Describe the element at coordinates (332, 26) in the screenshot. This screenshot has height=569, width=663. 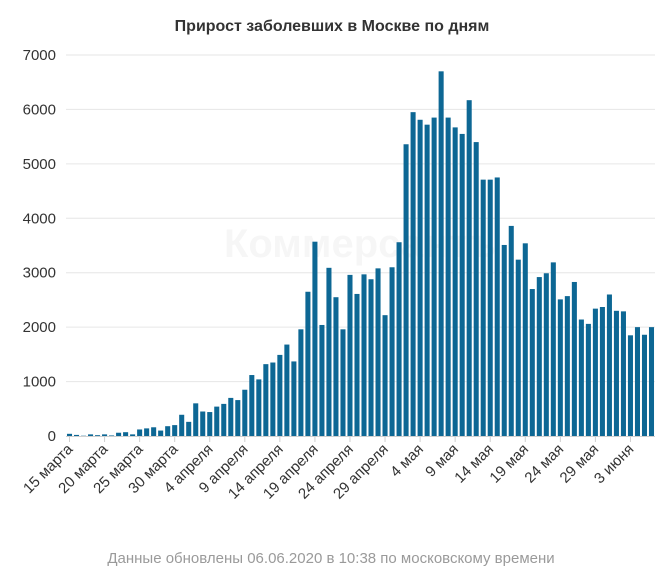
I see `chart-title: Прирост заболевших в Москве по дням` at that location.